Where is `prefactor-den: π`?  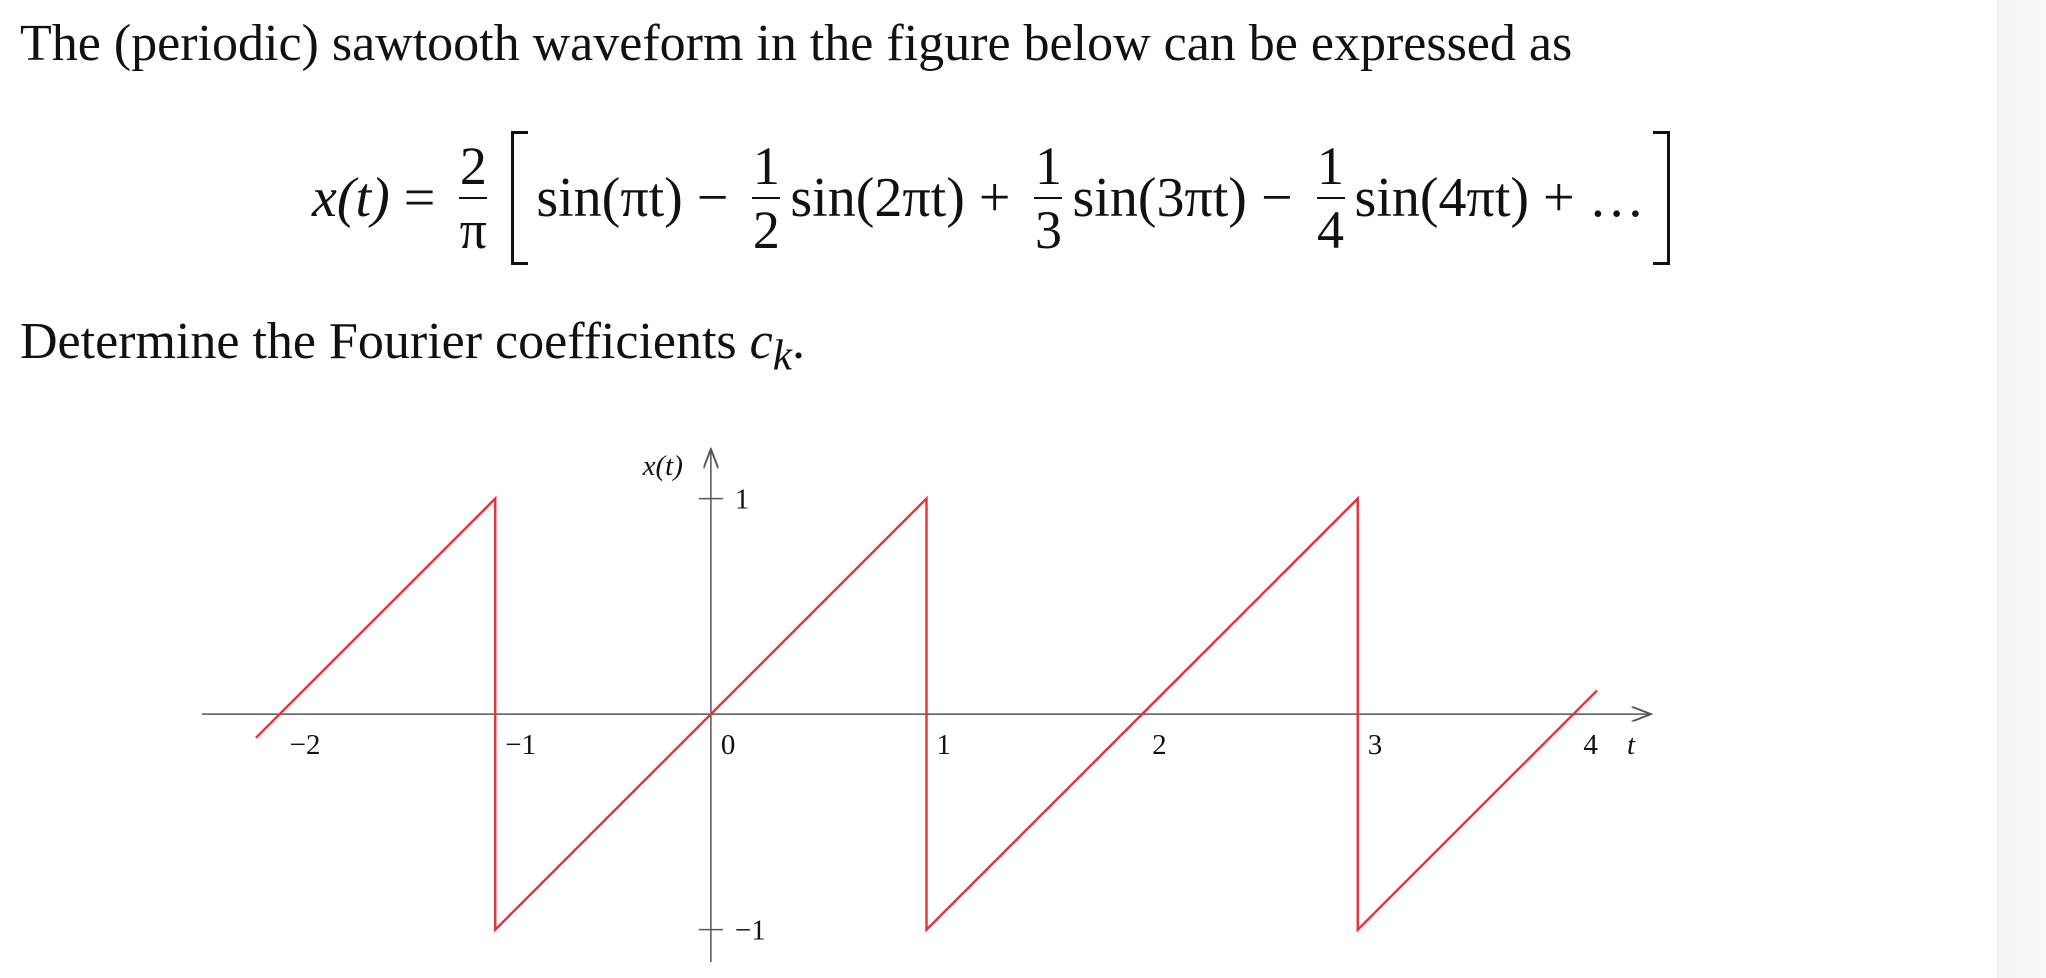 prefactor-den: π is located at coordinates (473, 230).